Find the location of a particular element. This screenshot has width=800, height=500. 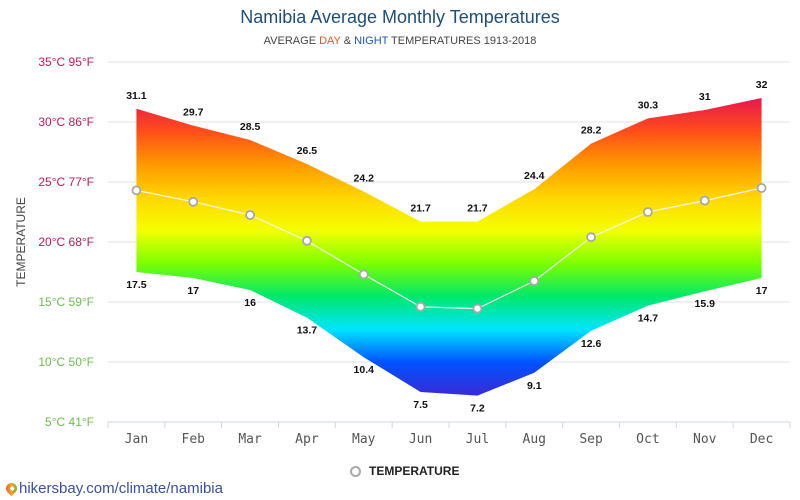

x-tick-label: Jan is located at coordinates (136, 439).